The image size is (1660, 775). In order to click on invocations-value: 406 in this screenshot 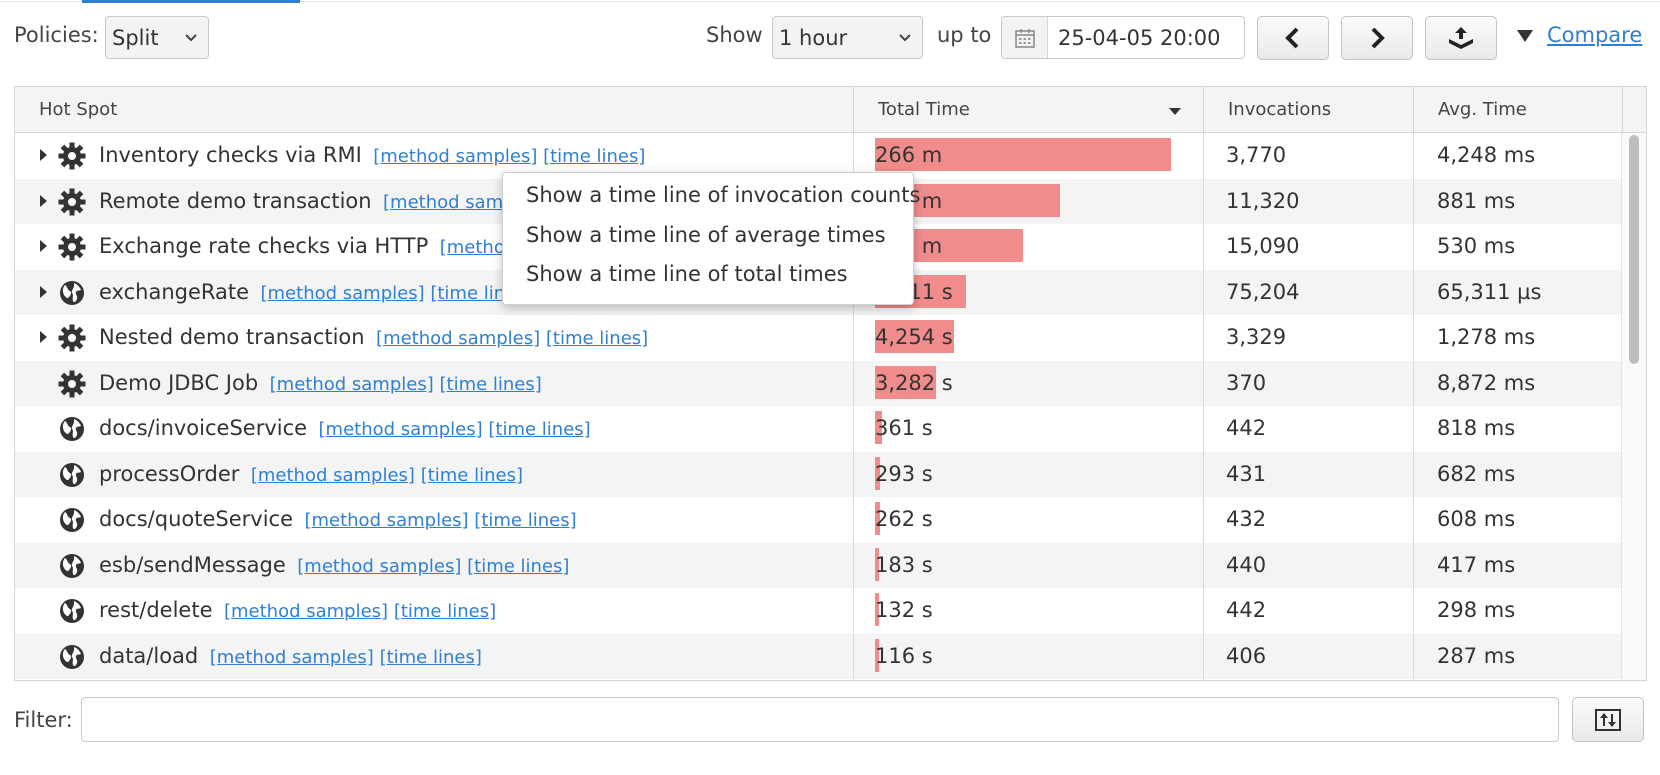, I will do `click(1246, 655)`.